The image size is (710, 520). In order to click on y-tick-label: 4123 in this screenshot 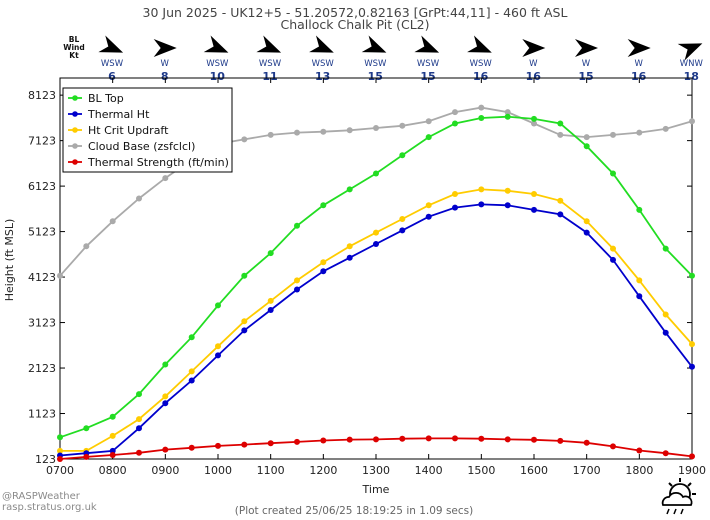, I will do `click(42, 277)`.